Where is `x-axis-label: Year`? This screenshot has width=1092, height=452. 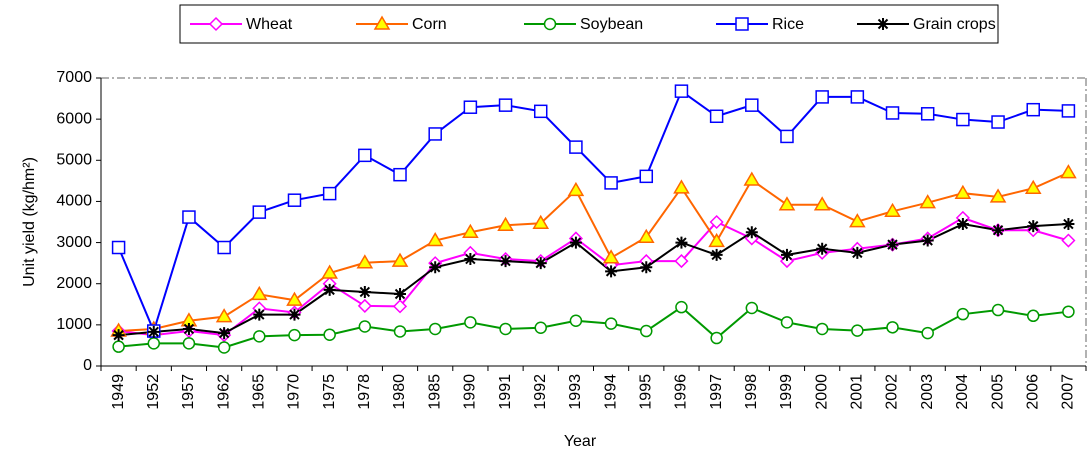
x-axis-label: Year is located at coordinates (580, 441).